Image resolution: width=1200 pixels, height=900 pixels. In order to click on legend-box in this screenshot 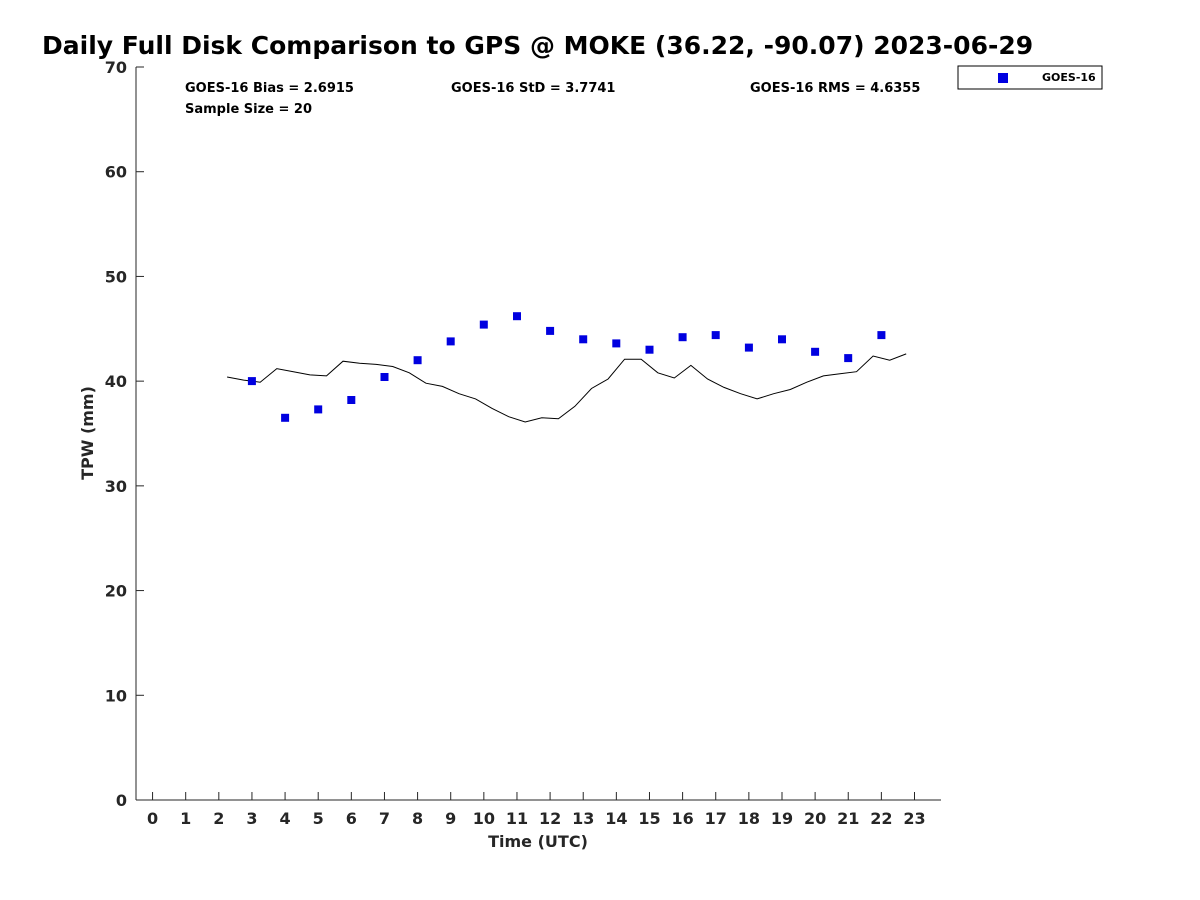, I will do `click(1030, 77)`.